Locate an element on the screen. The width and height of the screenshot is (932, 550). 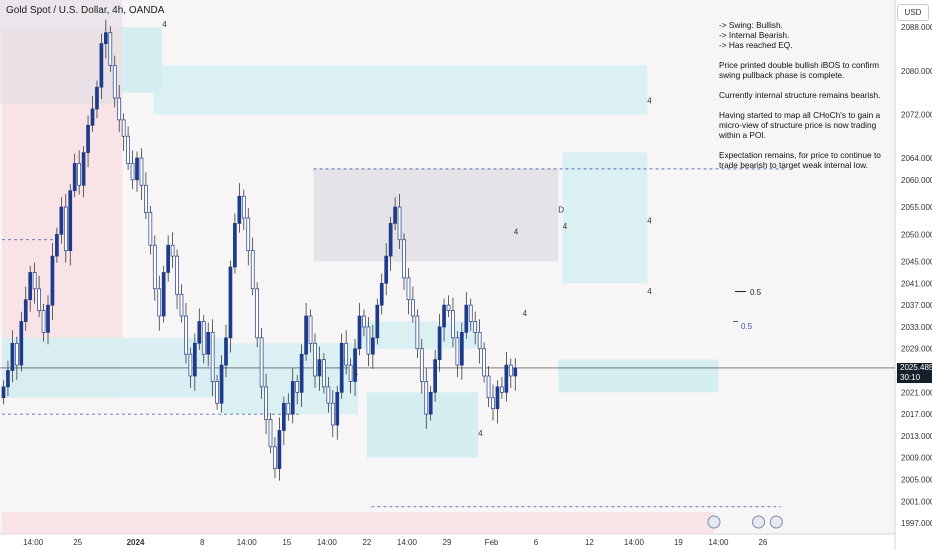
y-tick-label: 2060.000 is located at coordinates (916, 180).